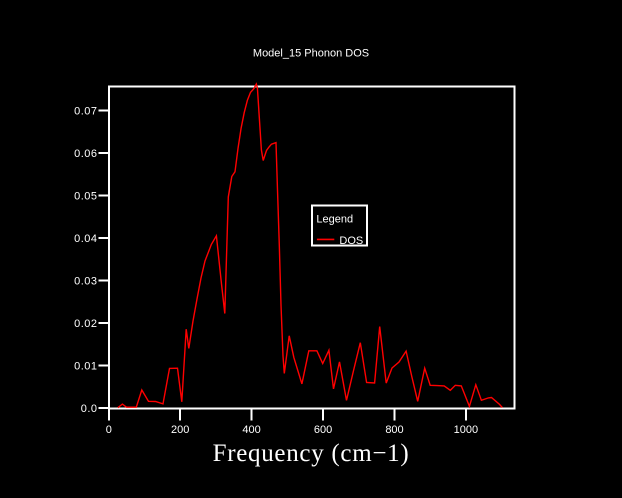 This screenshot has height=498, width=622. I want to click on svg-text: 200, so click(180, 430).